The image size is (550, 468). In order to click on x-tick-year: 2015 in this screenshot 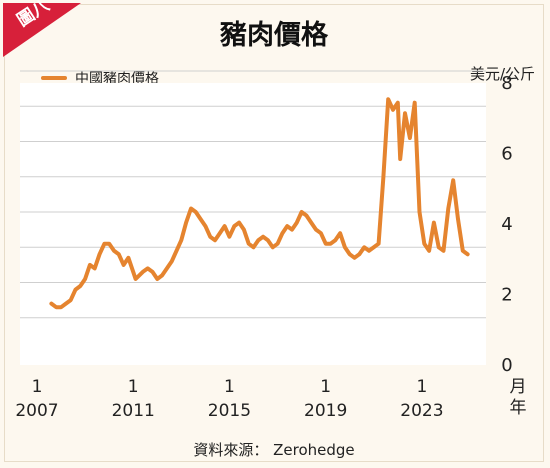, I will do `click(229, 411)`.